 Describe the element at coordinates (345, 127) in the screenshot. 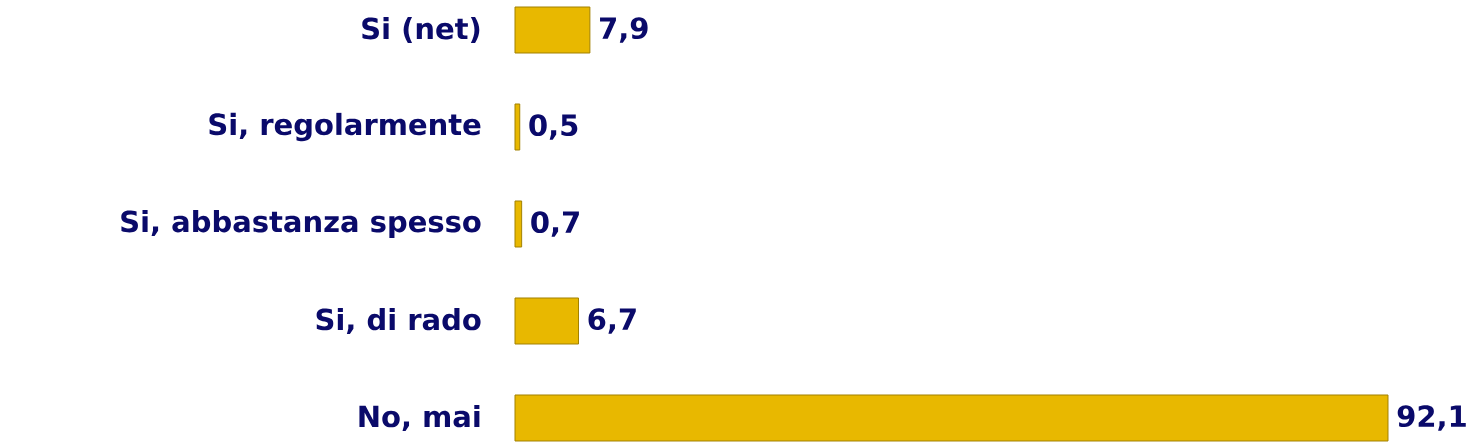

I see `y-tick-label: Si, regolarmente` at that location.